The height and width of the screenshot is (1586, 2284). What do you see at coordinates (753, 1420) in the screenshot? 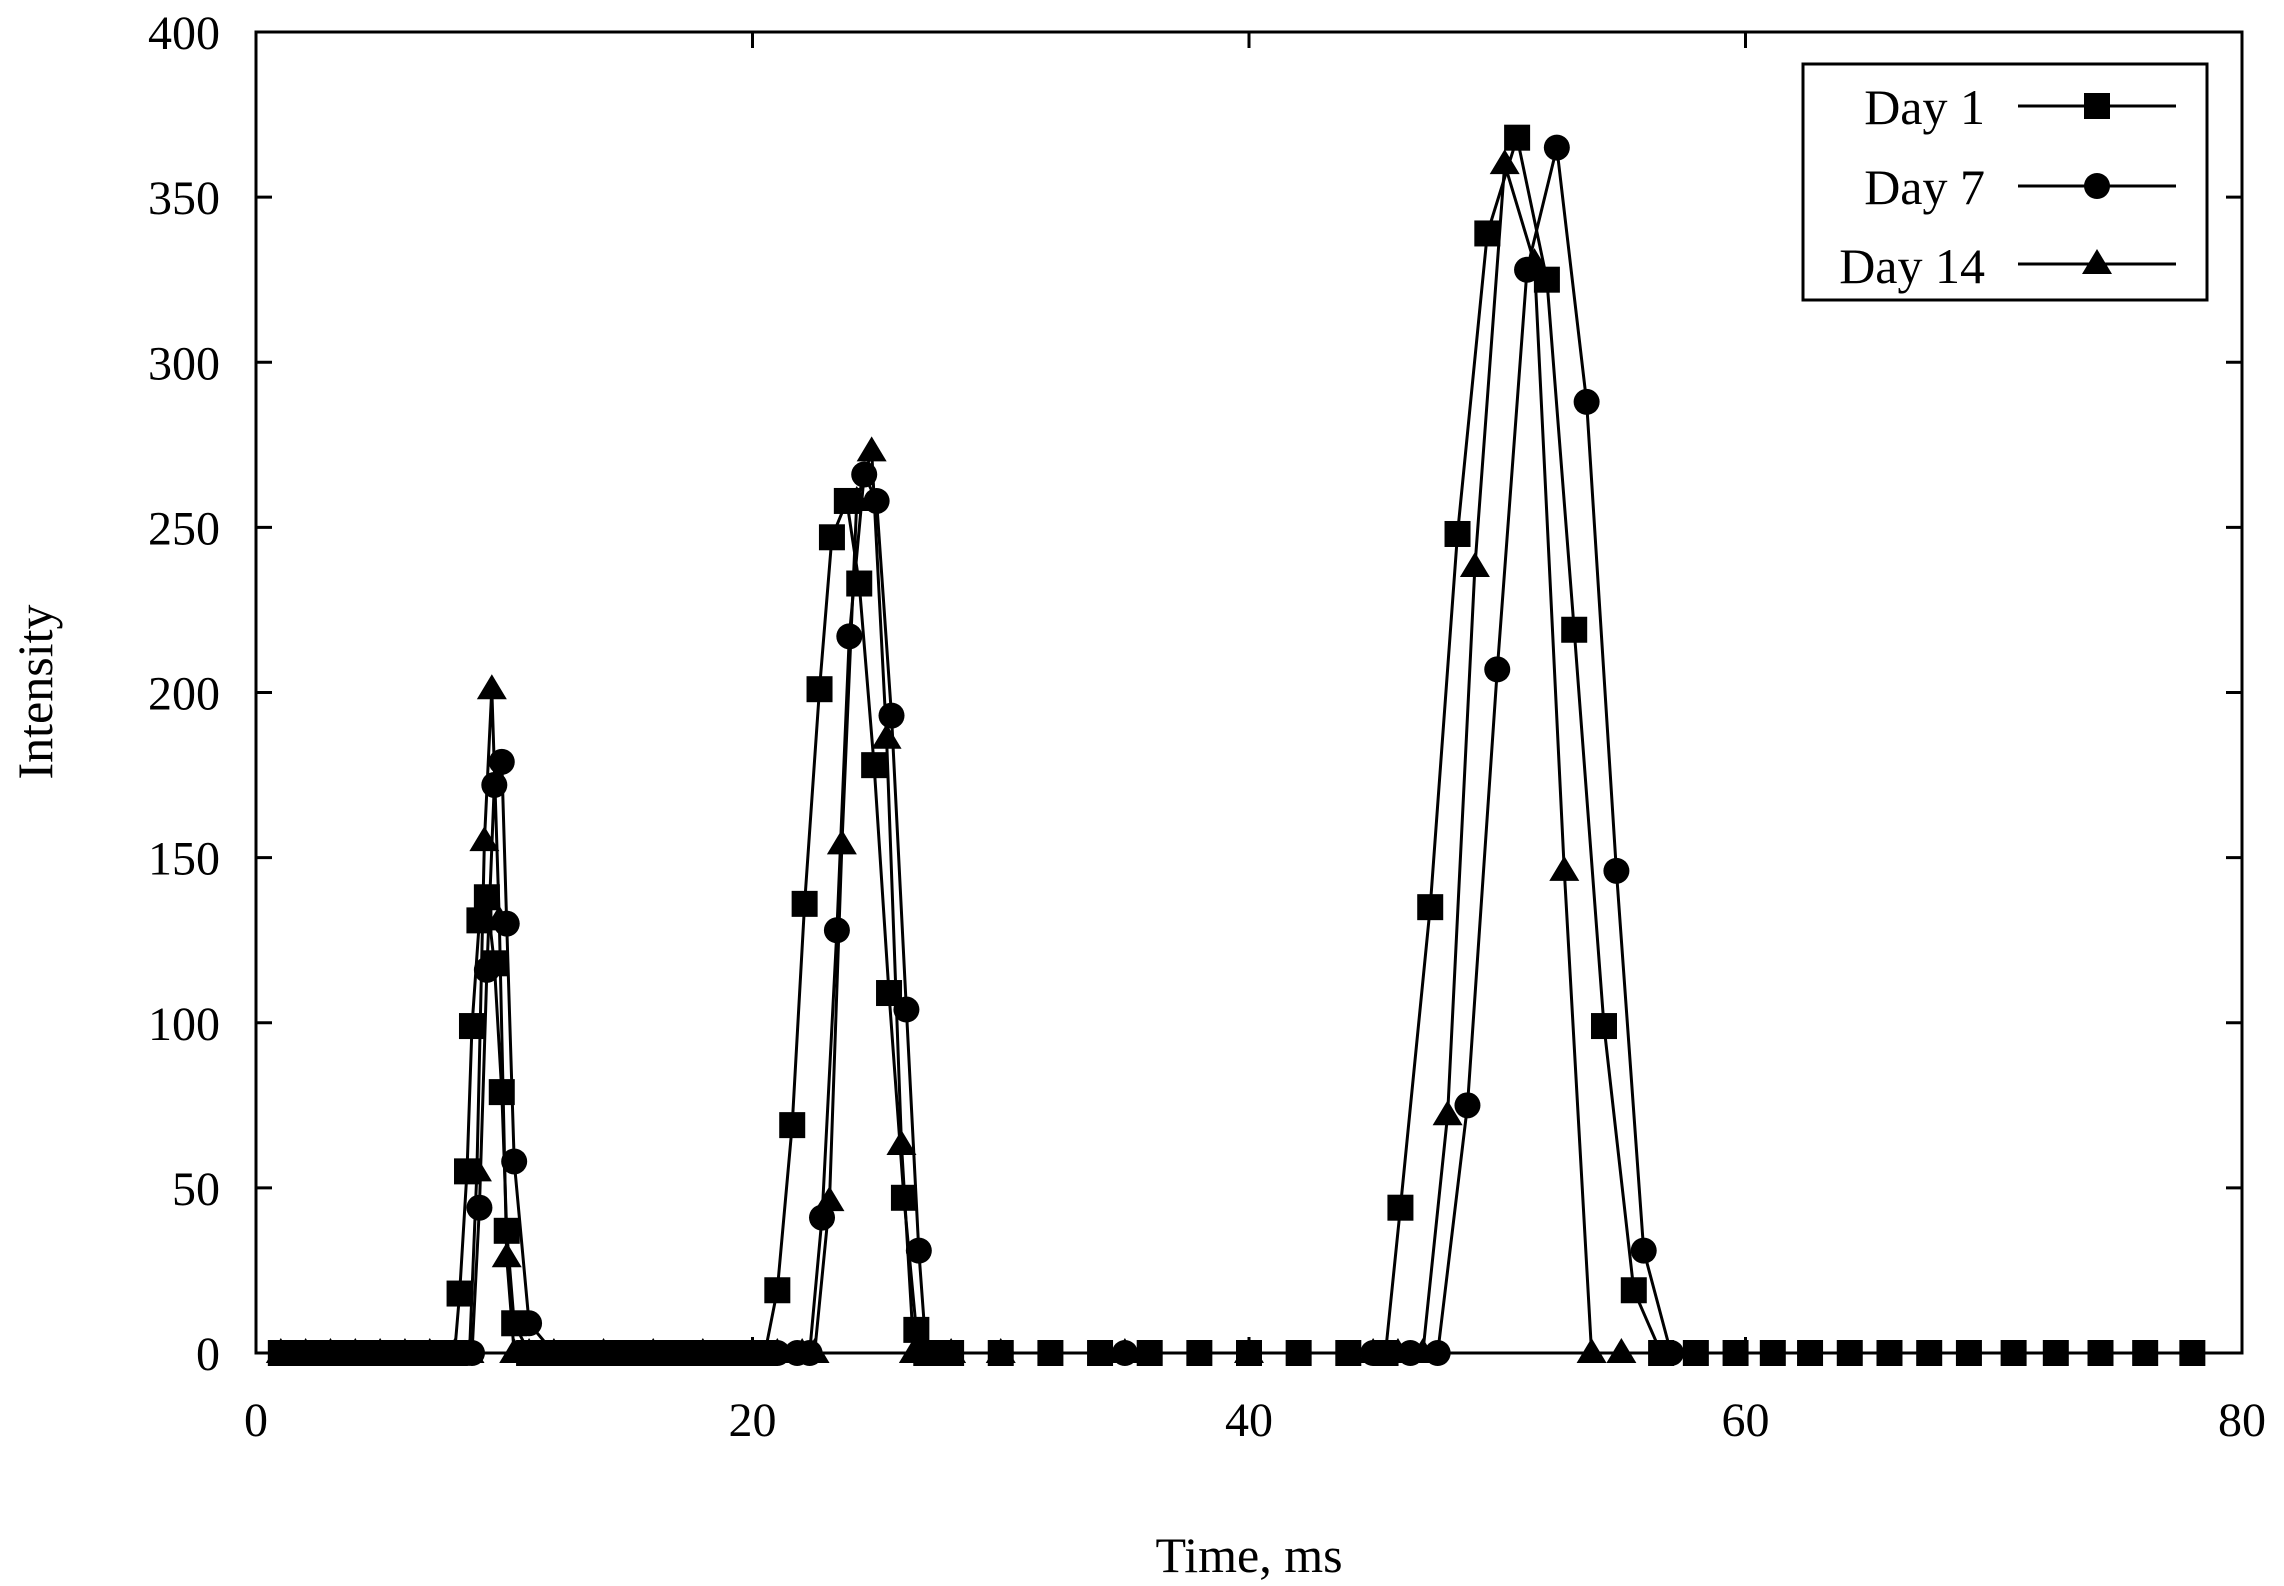
I see `x-tick-label: 20` at bounding box center [753, 1420].